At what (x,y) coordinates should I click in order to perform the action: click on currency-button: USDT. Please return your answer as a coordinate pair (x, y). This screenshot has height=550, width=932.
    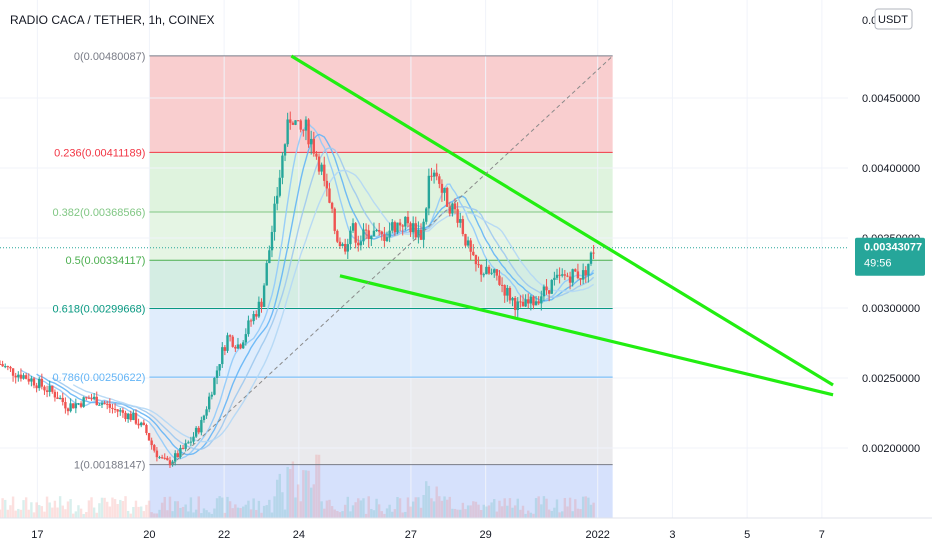
    Looking at the image, I should click on (893, 19).